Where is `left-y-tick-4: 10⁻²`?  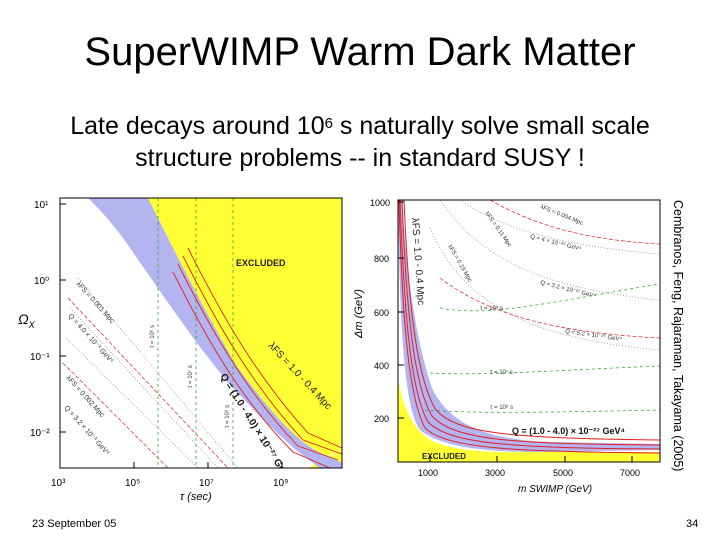
left-y-tick-4: 10⁻² is located at coordinates (40, 433).